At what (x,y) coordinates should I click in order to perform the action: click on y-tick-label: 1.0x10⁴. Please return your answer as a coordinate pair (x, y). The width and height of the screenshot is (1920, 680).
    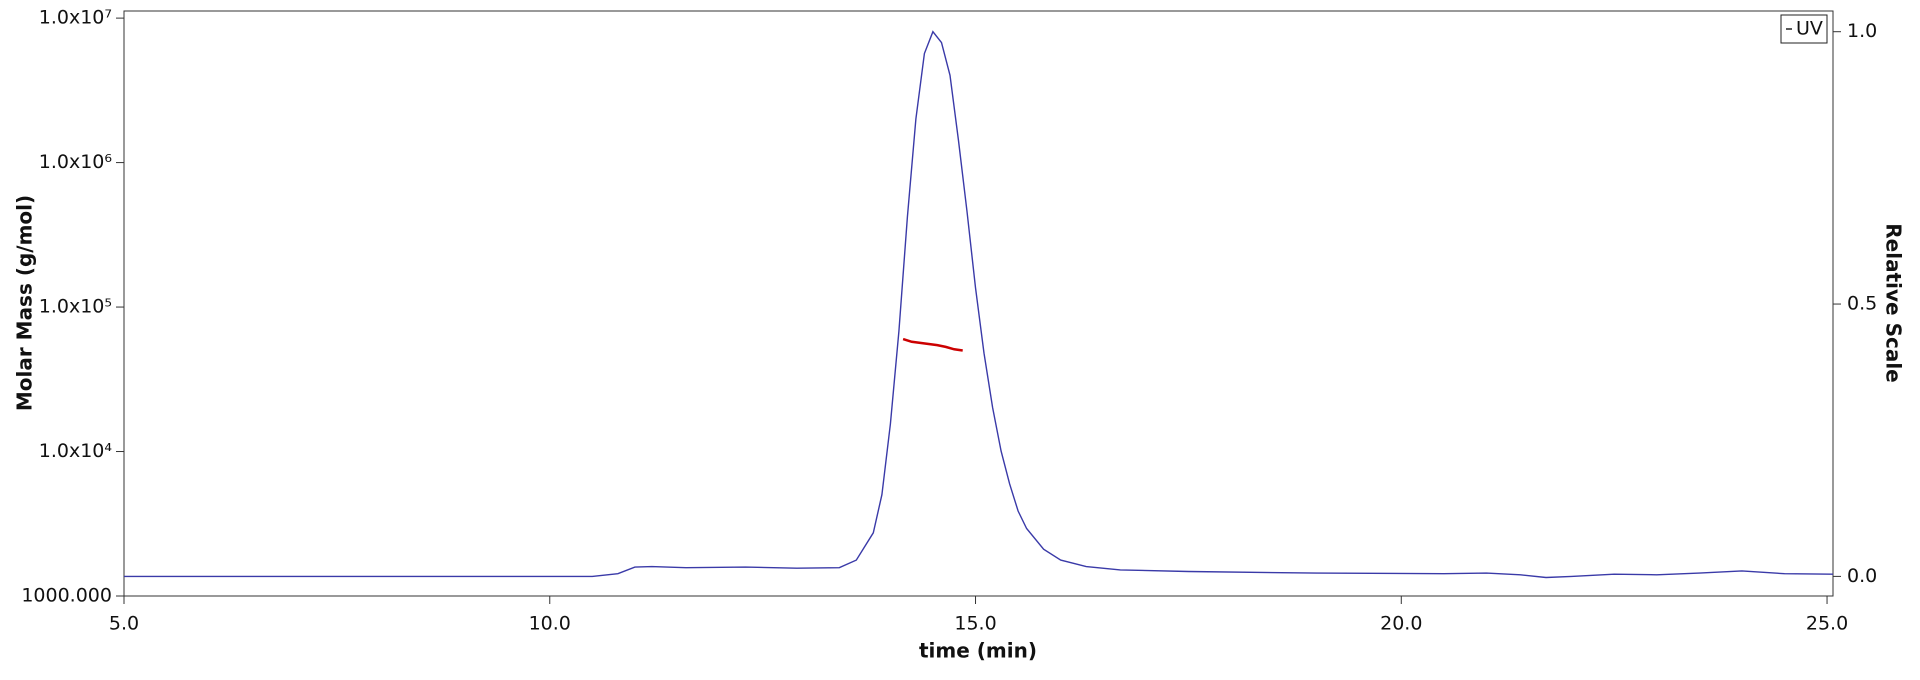
    Looking at the image, I should click on (76, 451).